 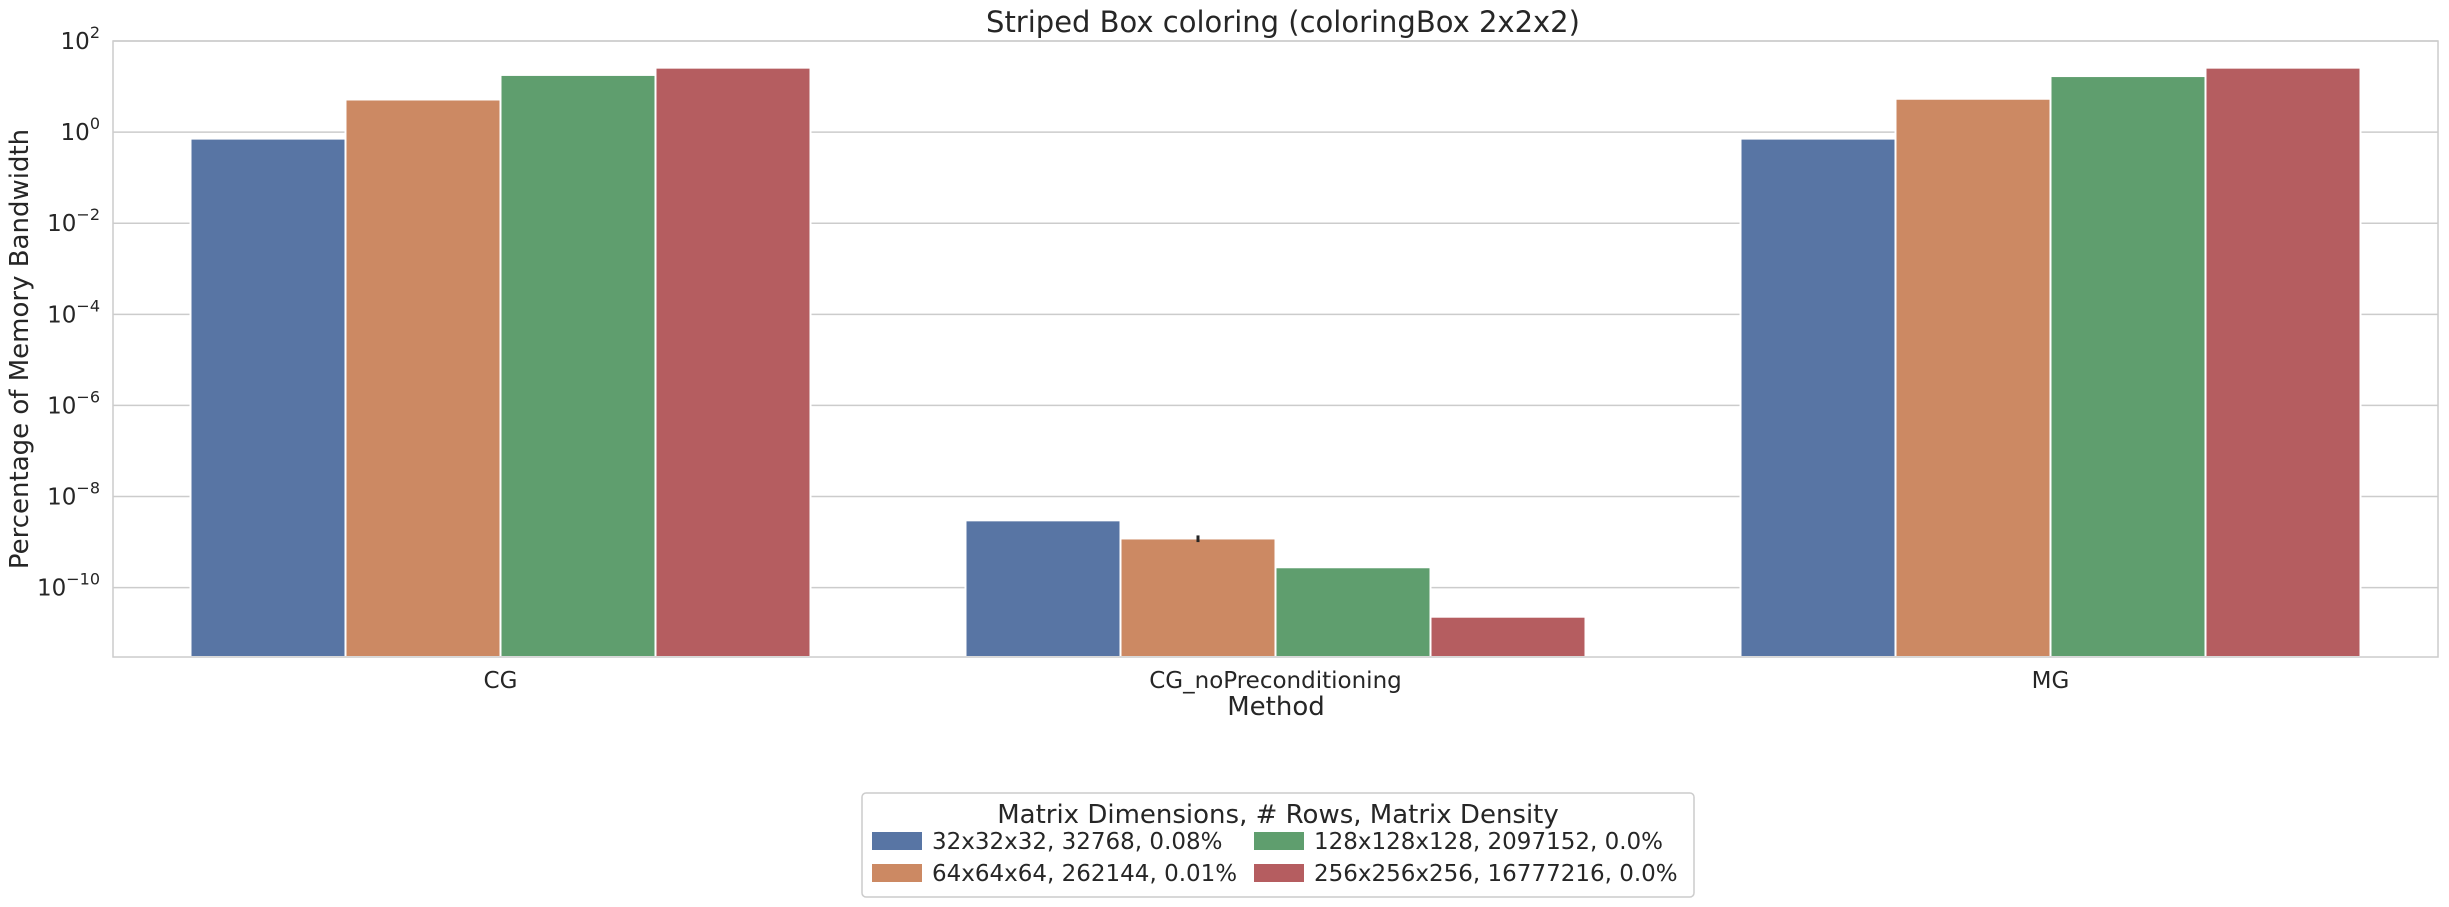 I want to click on chart-title: Striped Box coloring (coloringBox 2x2x2), so click(x=1283, y=22).